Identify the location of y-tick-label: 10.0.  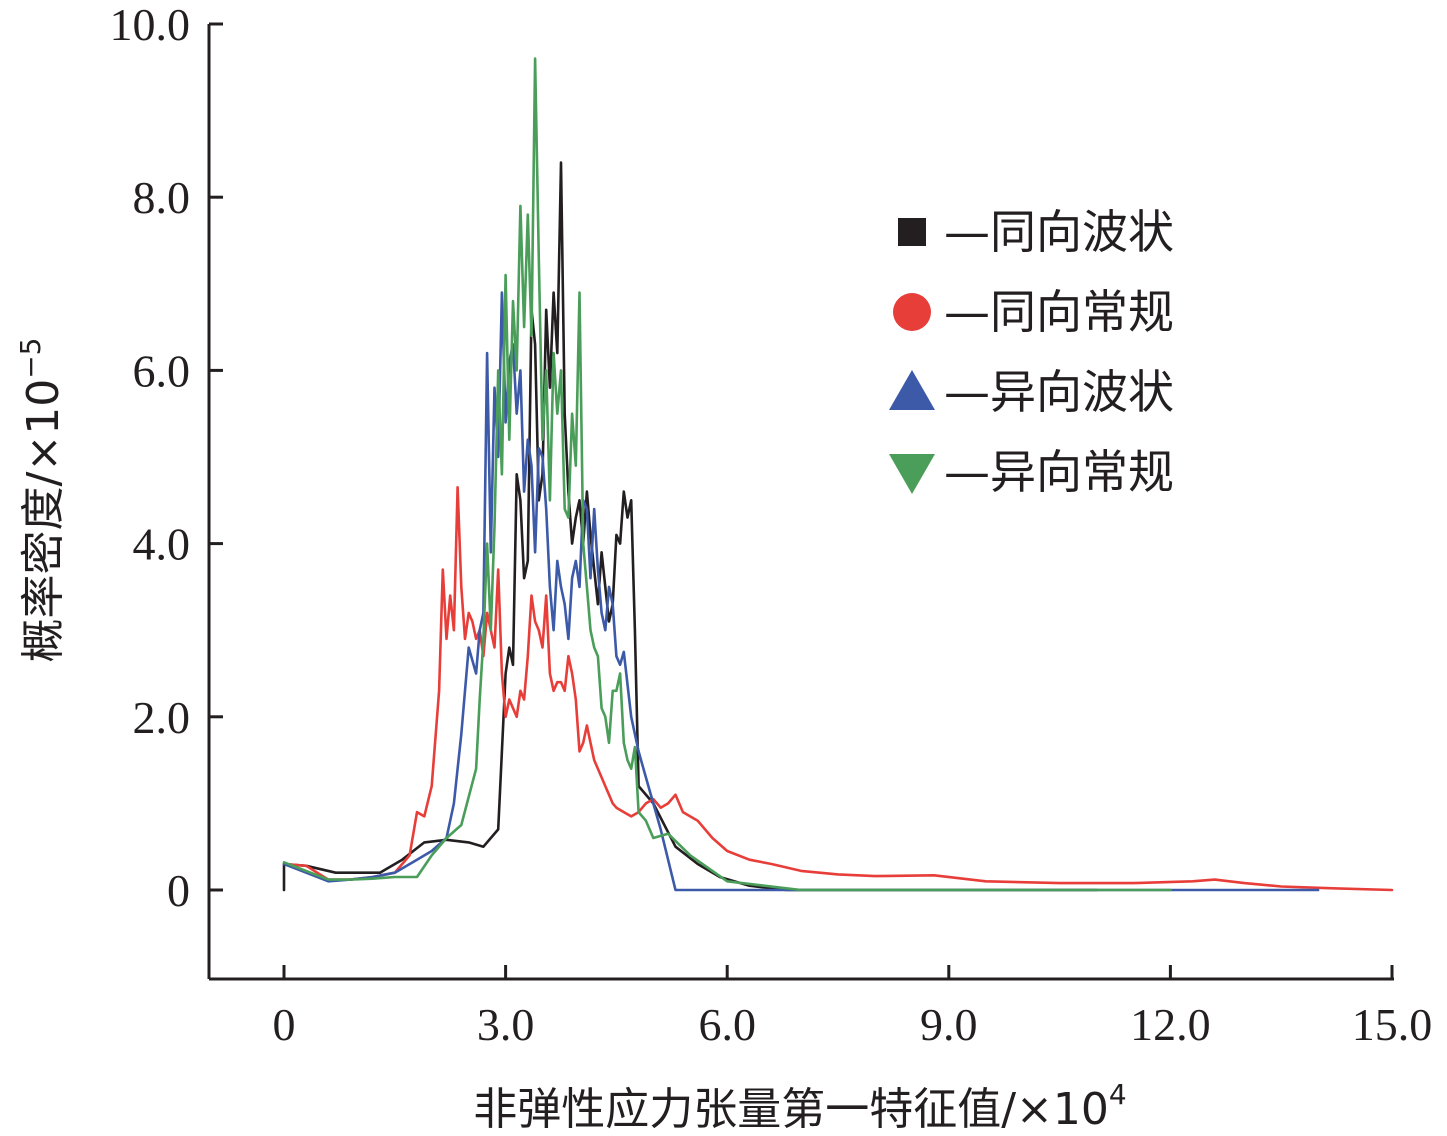
(150, 25).